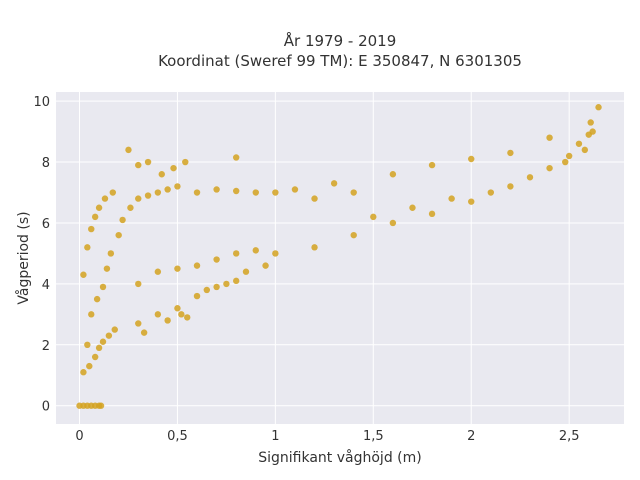  What do you see at coordinates (79, 436) in the screenshot?
I see `x-tick-label: 0` at bounding box center [79, 436].